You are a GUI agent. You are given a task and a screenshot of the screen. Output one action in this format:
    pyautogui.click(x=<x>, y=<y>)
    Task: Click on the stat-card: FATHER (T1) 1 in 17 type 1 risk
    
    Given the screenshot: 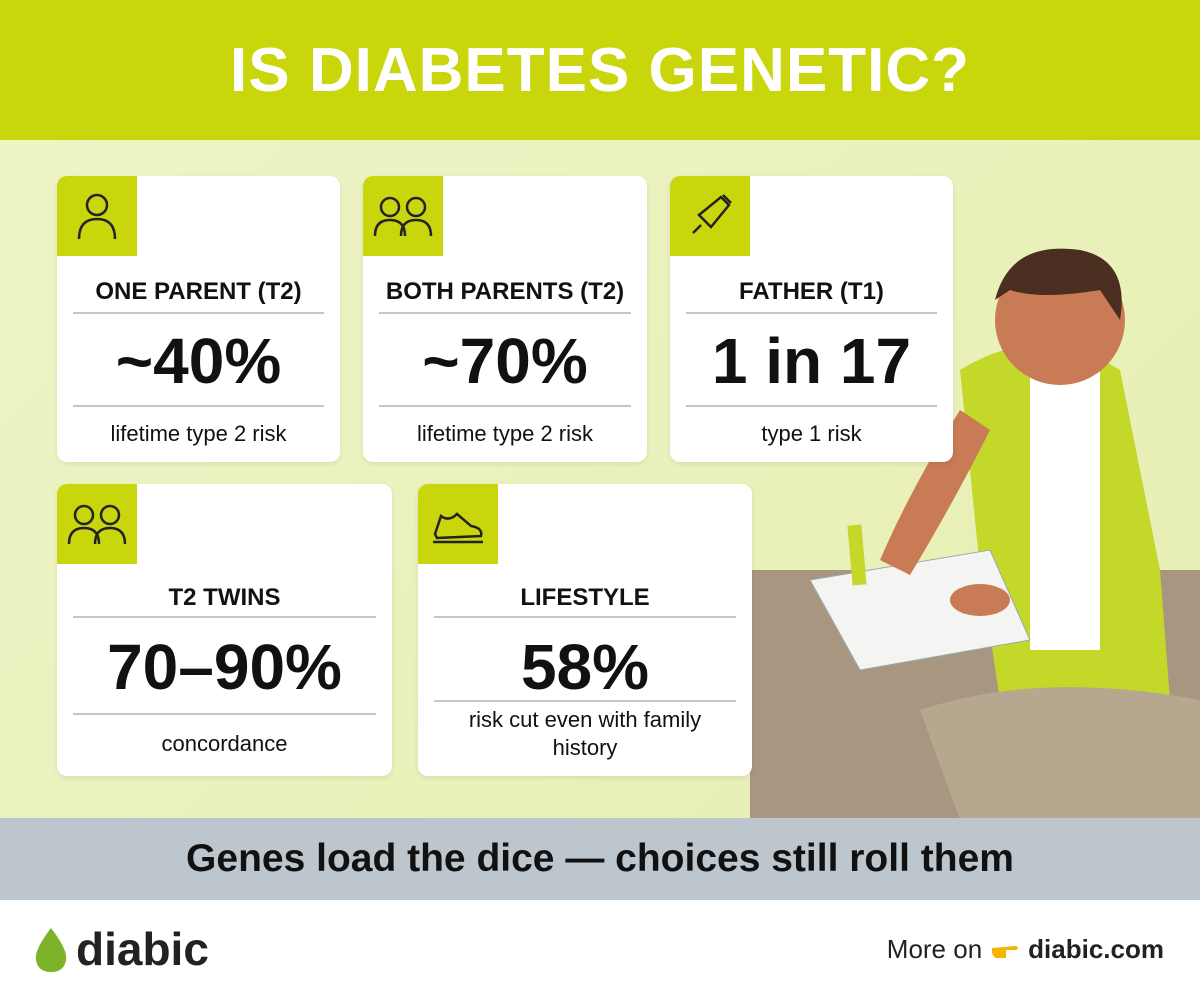 What is the action you would take?
    pyautogui.click(x=811, y=319)
    